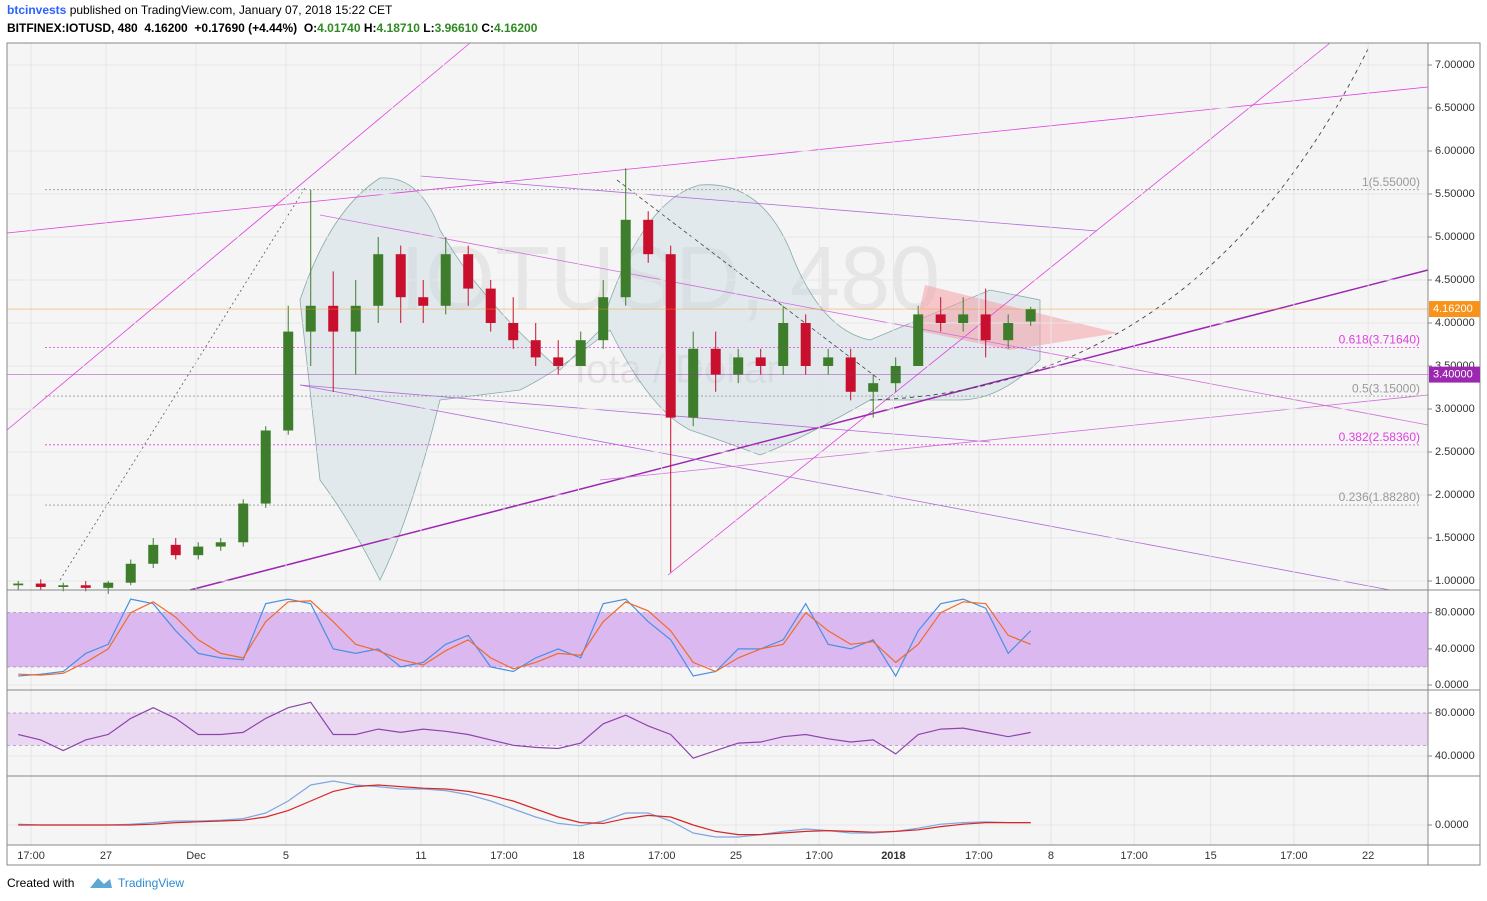 This screenshot has width=1487, height=901. Describe the element at coordinates (1455, 323) in the screenshot. I see `y-tick-label: 4.00000` at that location.